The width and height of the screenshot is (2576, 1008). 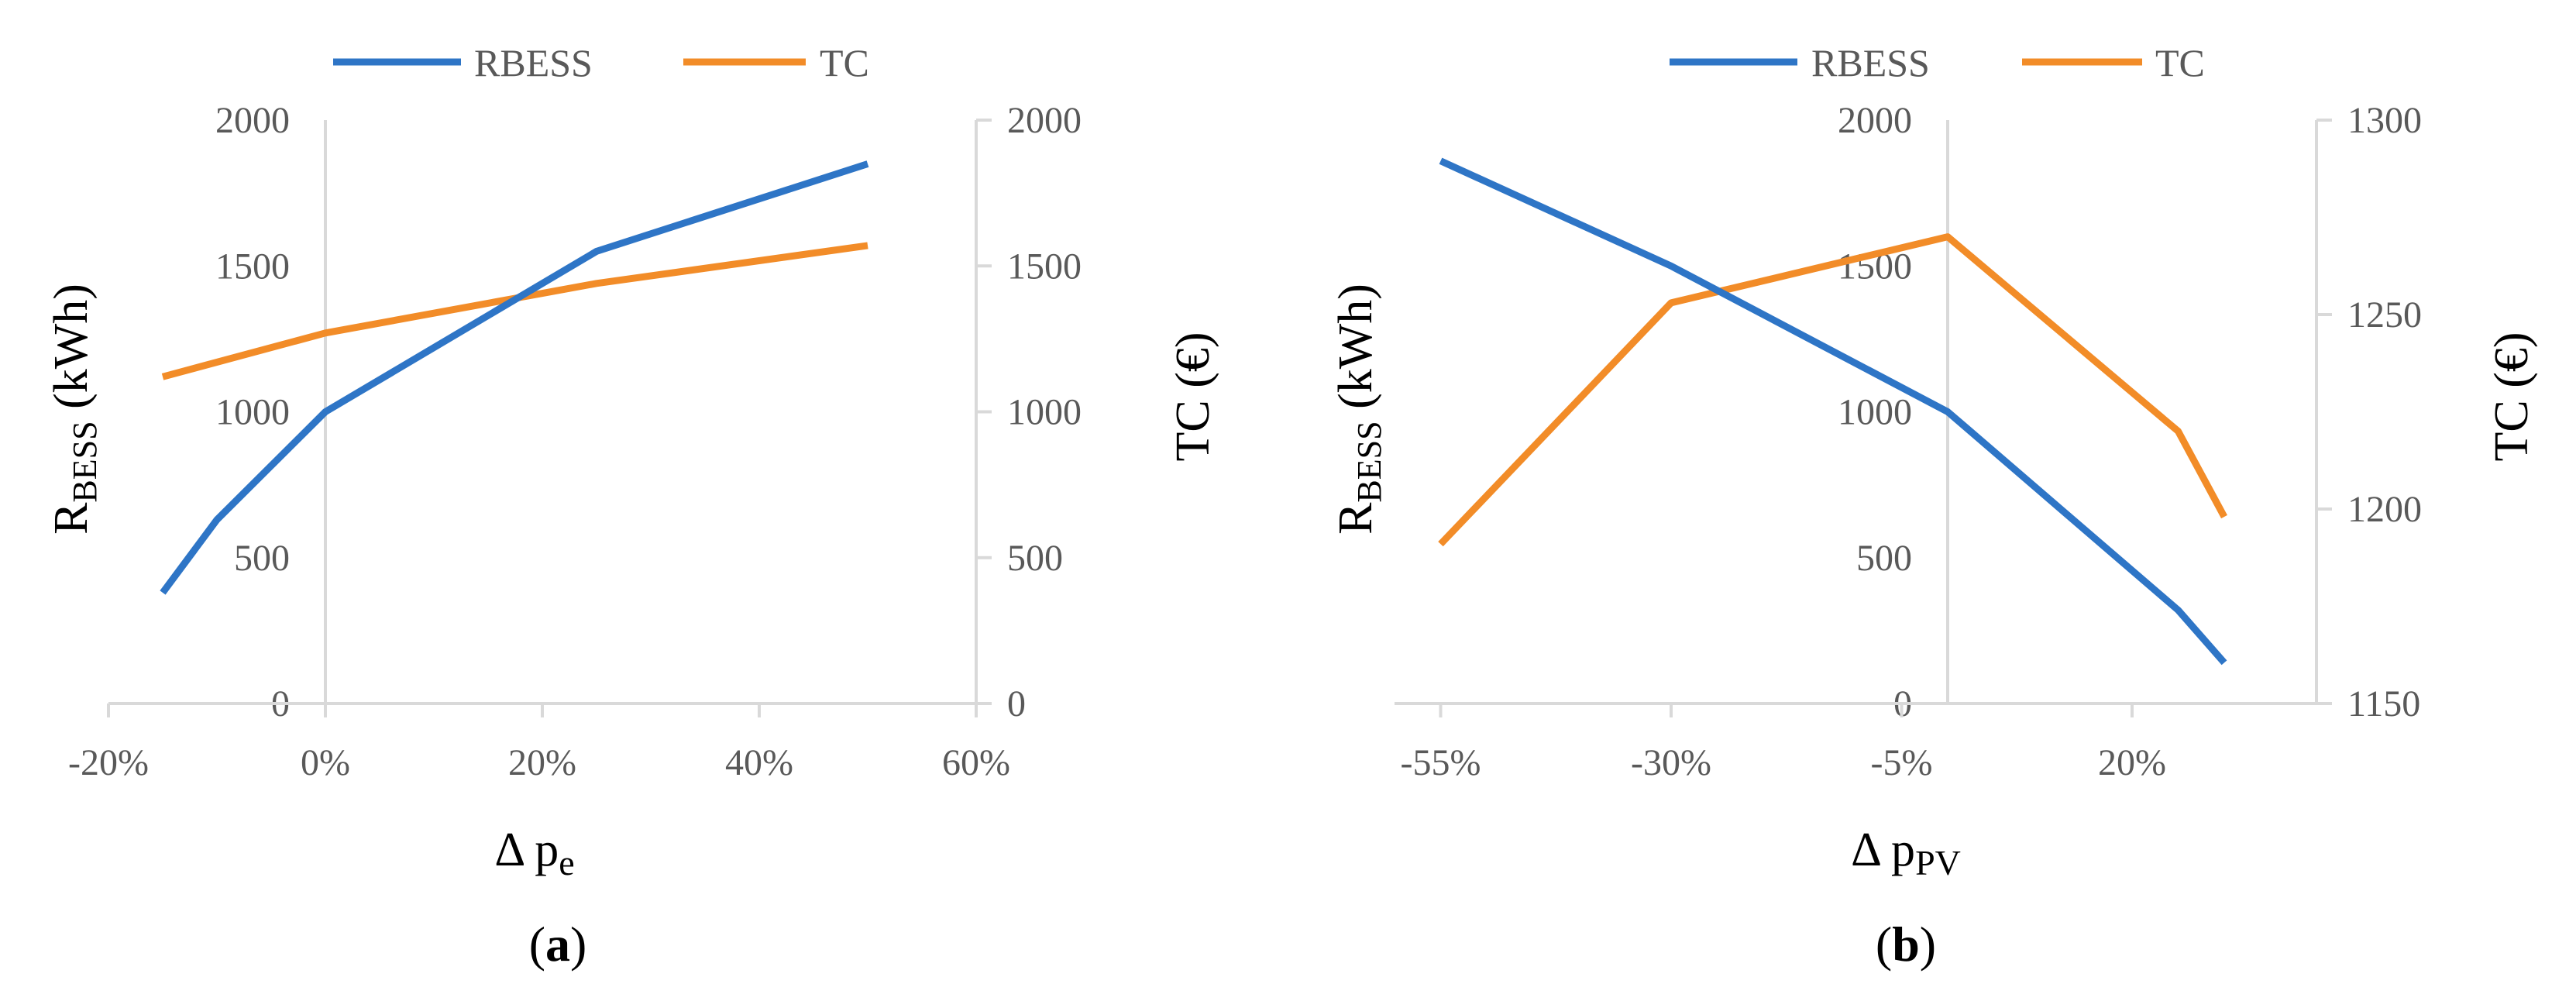 What do you see at coordinates (2383, 704) in the screenshot?
I see `panel-b-y-right-tick-label: 1150` at bounding box center [2383, 704].